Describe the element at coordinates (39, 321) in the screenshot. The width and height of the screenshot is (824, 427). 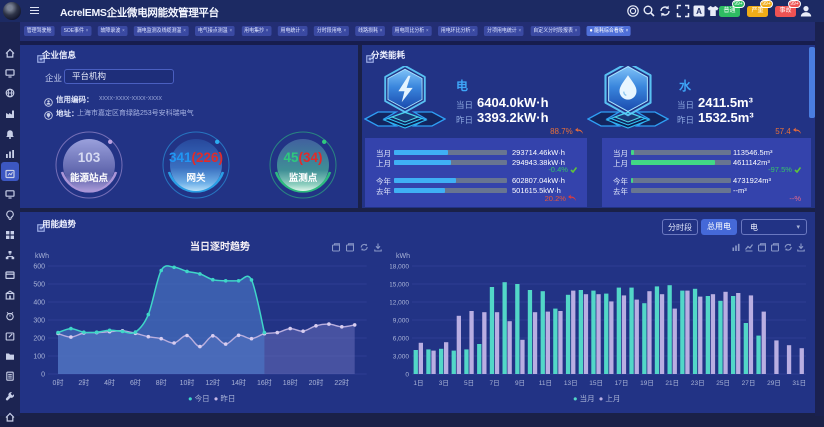
I see `svg-text: 300` at that location.